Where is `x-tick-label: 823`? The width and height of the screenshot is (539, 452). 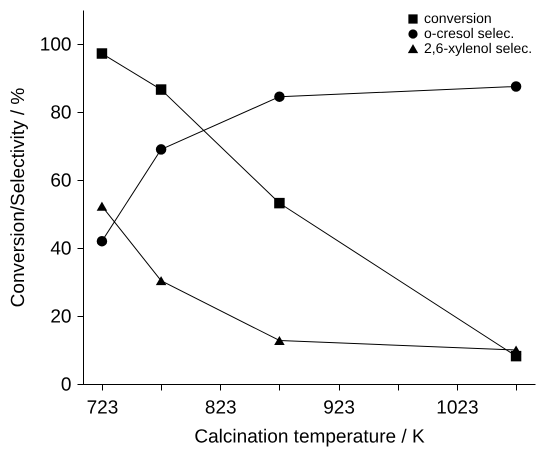
x-tick-label: 823 is located at coordinates (220, 408).